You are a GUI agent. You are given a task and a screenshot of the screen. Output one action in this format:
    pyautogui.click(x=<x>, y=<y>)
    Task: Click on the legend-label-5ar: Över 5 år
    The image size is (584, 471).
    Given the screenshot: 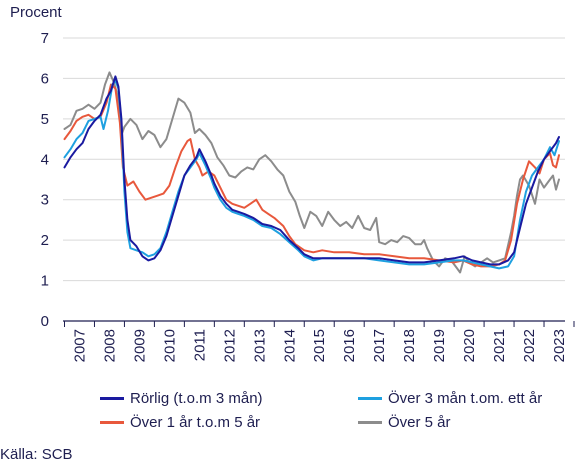 What is the action you would take?
    pyautogui.click(x=419, y=422)
    